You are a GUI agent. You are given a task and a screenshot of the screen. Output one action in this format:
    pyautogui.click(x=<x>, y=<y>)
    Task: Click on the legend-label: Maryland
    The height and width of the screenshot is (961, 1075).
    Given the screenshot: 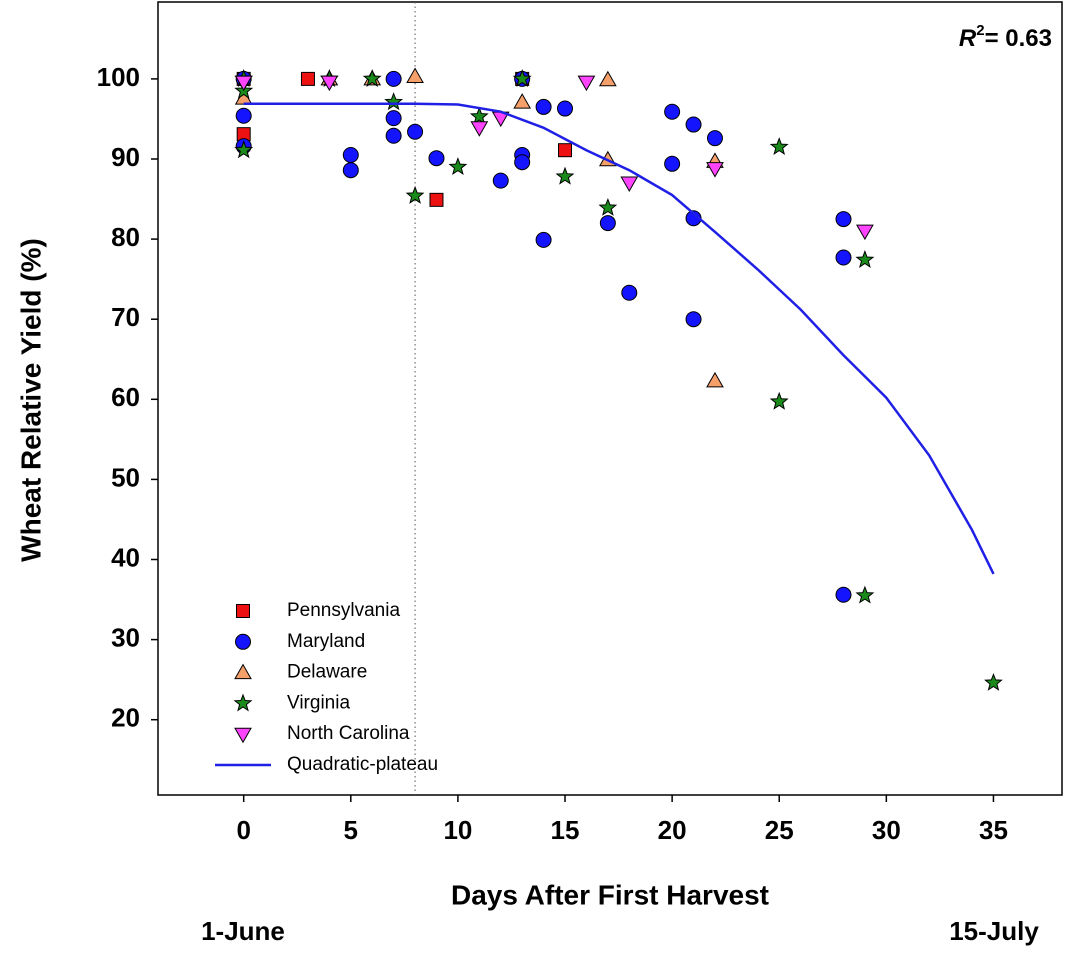 What is the action you would take?
    pyautogui.click(x=326, y=641)
    